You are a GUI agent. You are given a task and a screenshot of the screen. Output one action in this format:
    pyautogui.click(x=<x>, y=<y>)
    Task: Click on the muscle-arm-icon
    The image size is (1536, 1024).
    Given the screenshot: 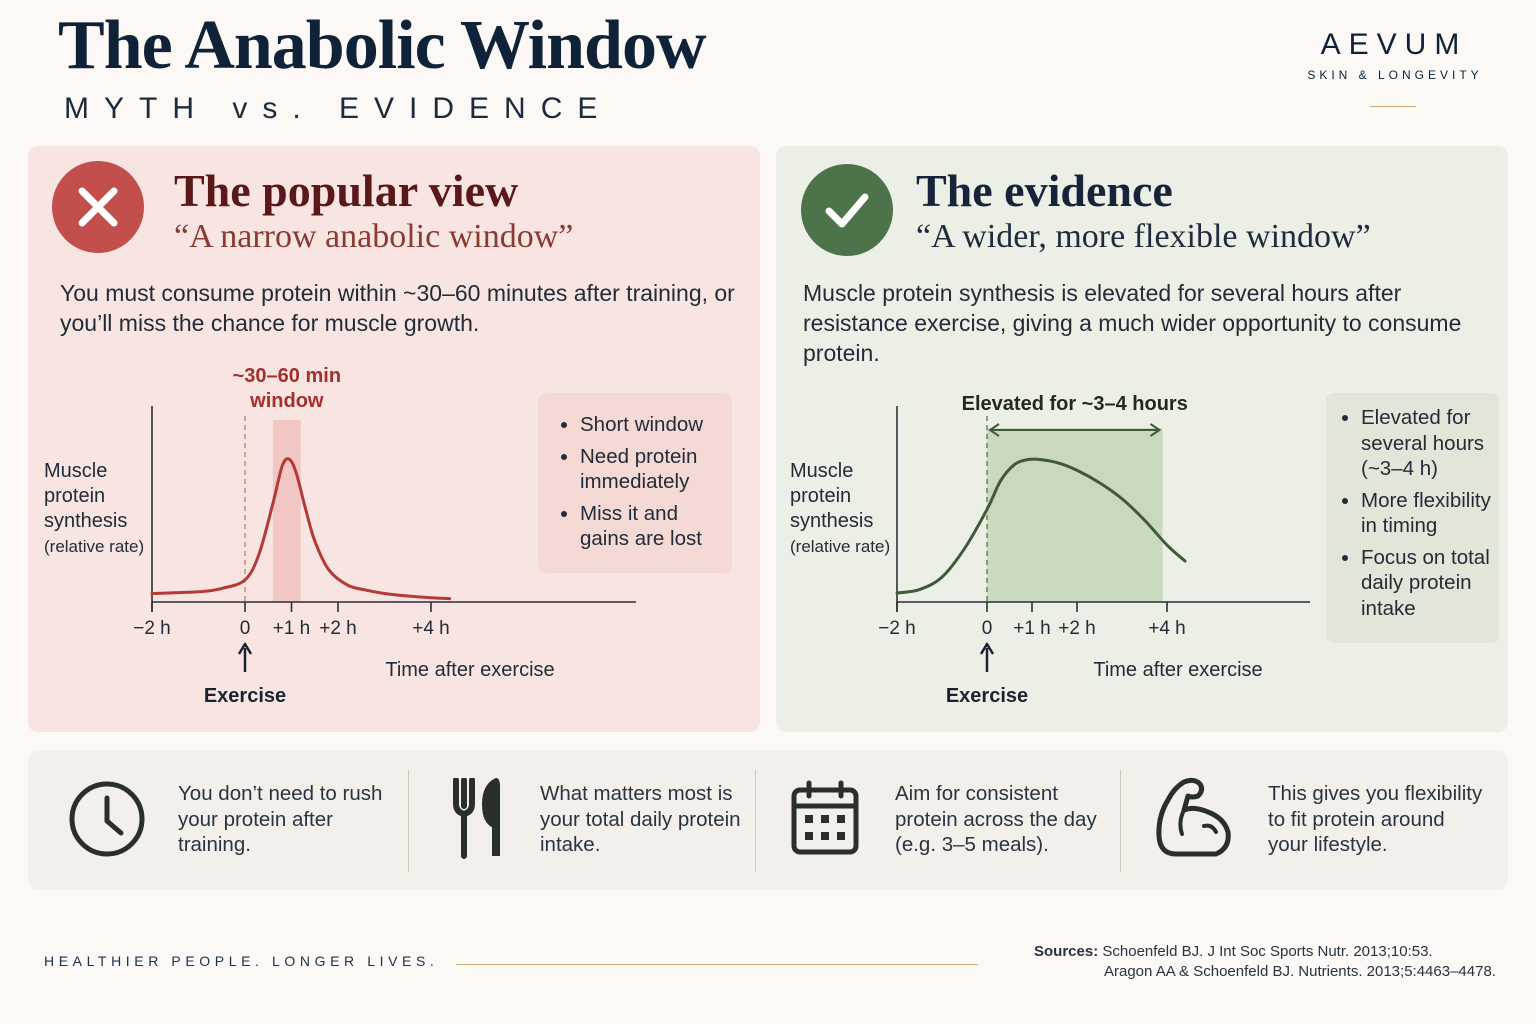 What is the action you would take?
    pyautogui.click(x=1193, y=817)
    